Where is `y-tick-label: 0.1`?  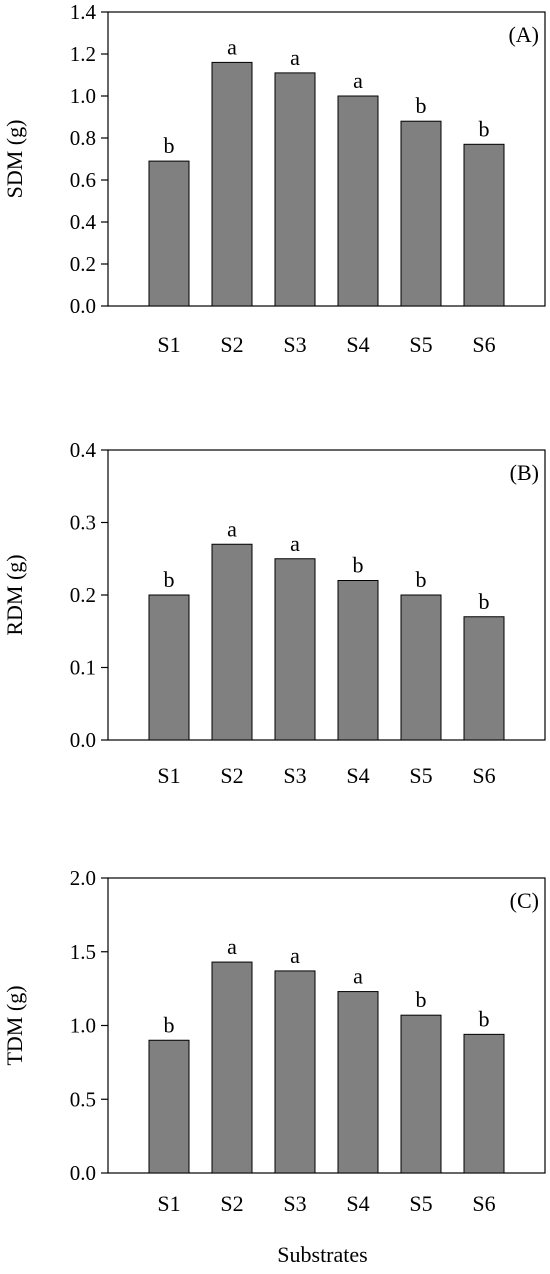 y-tick-label: 0.1 is located at coordinates (83, 668).